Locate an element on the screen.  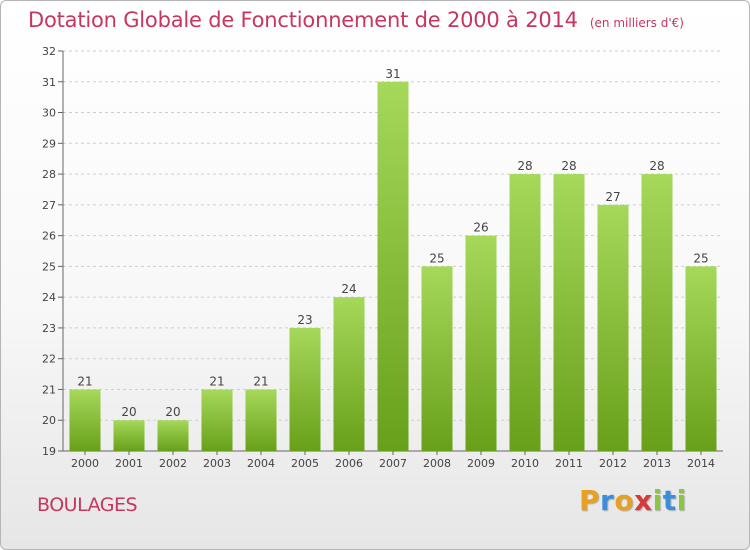
x-tick-label-2003: 2003 is located at coordinates (217, 463).